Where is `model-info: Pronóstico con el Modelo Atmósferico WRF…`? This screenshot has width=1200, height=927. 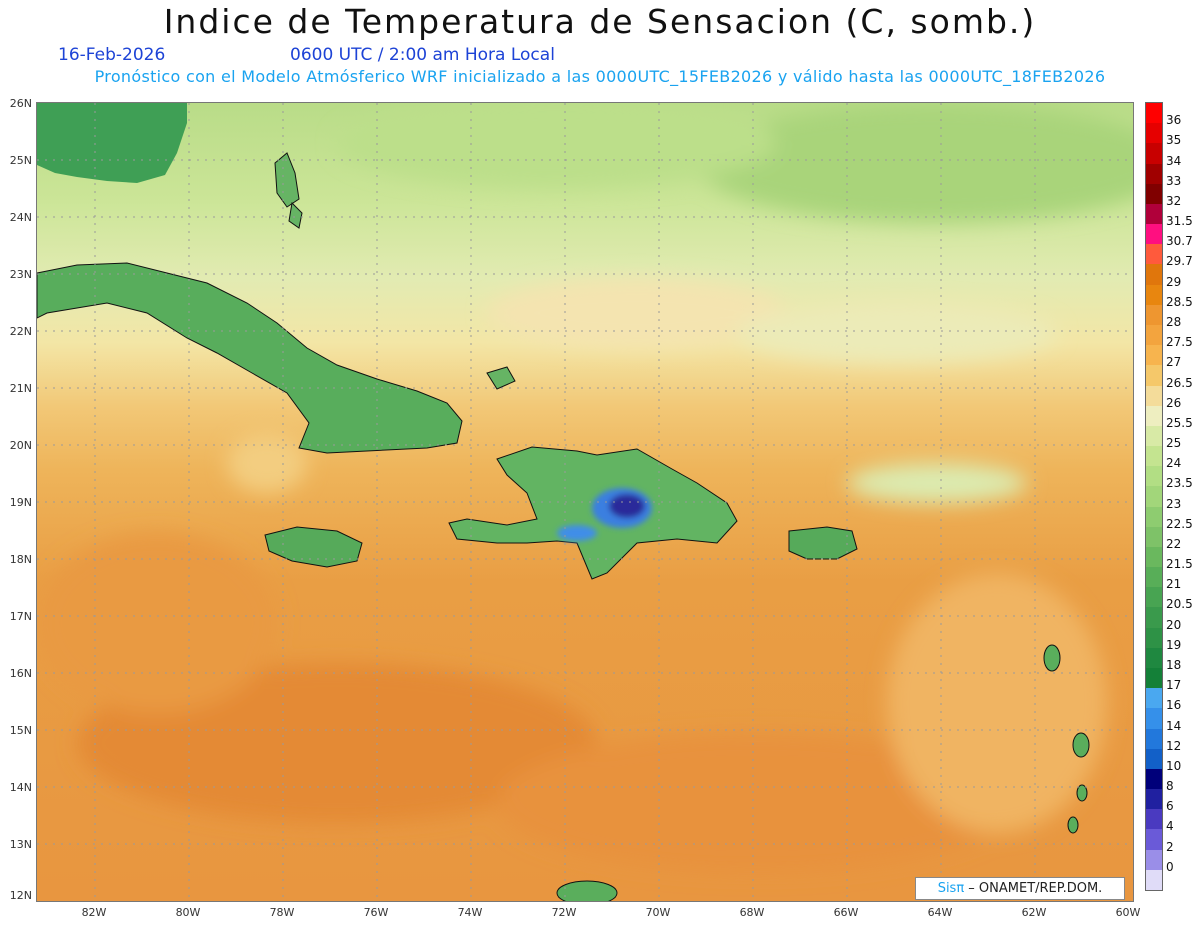 model-info: Pronóstico con el Modelo Atmósferico WRF… is located at coordinates (600, 76).